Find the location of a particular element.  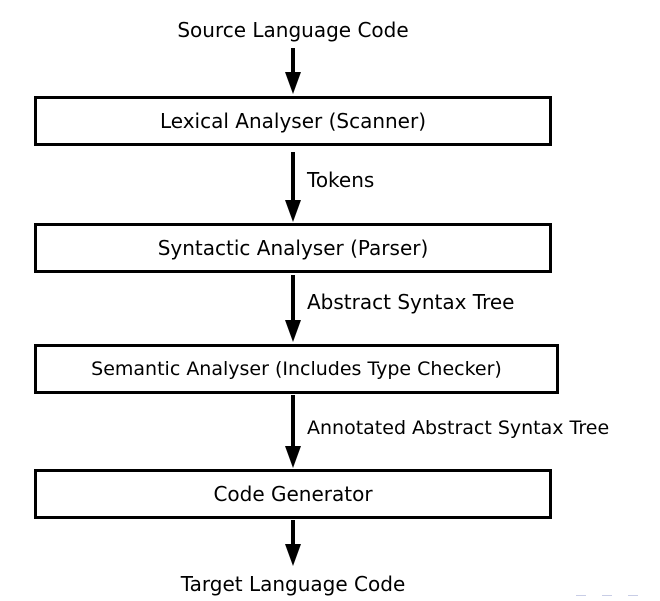

edge-label-tokens: Tokens is located at coordinates (341, 180).